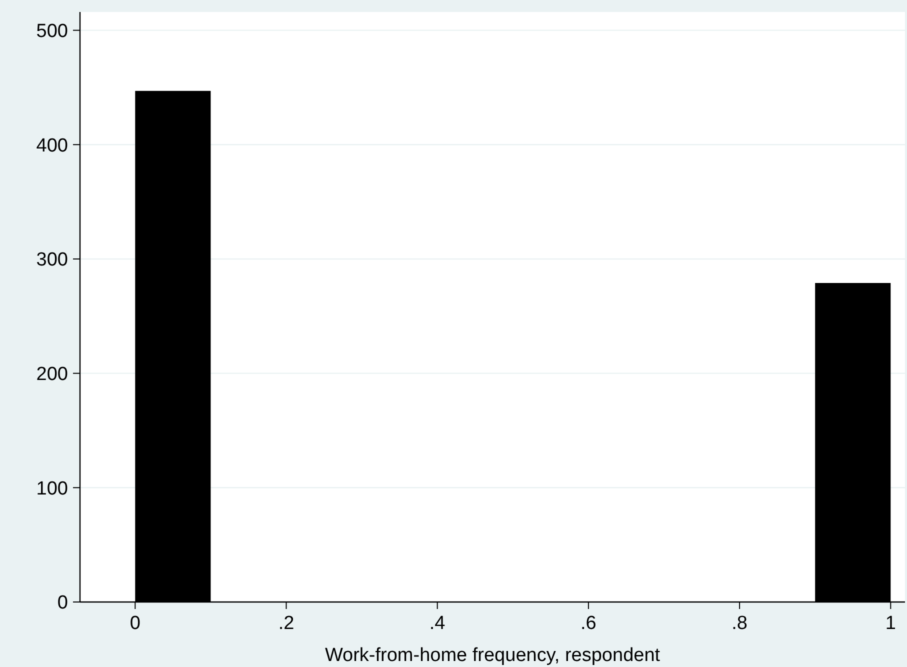 Image resolution: width=907 pixels, height=667 pixels. I want to click on x-tick-label: .6, so click(588, 623).